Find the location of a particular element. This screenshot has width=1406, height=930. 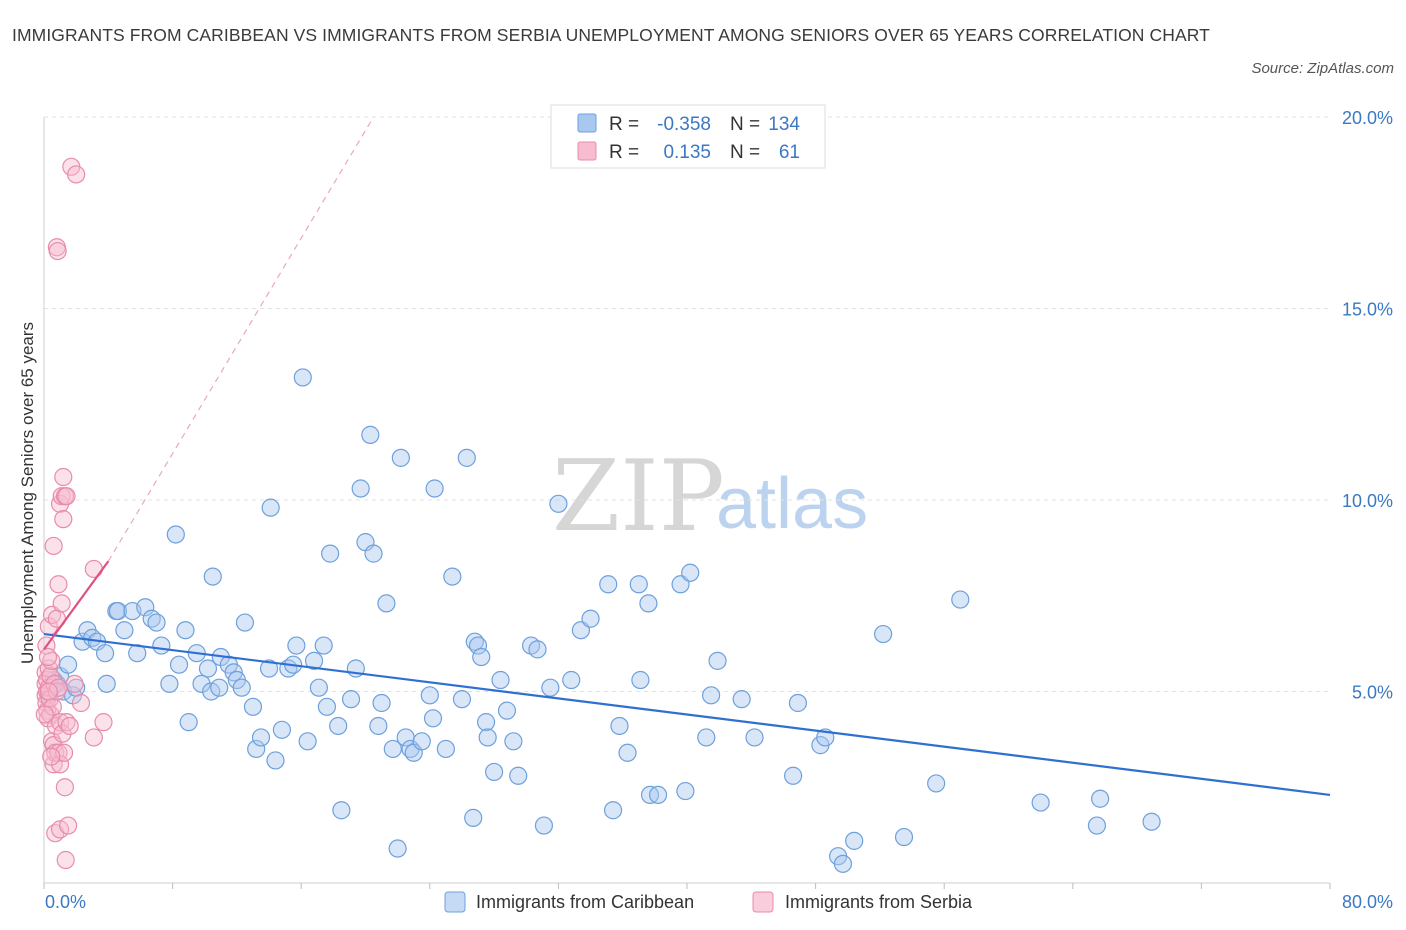

series-serbia is located at coordinates (74, 513).